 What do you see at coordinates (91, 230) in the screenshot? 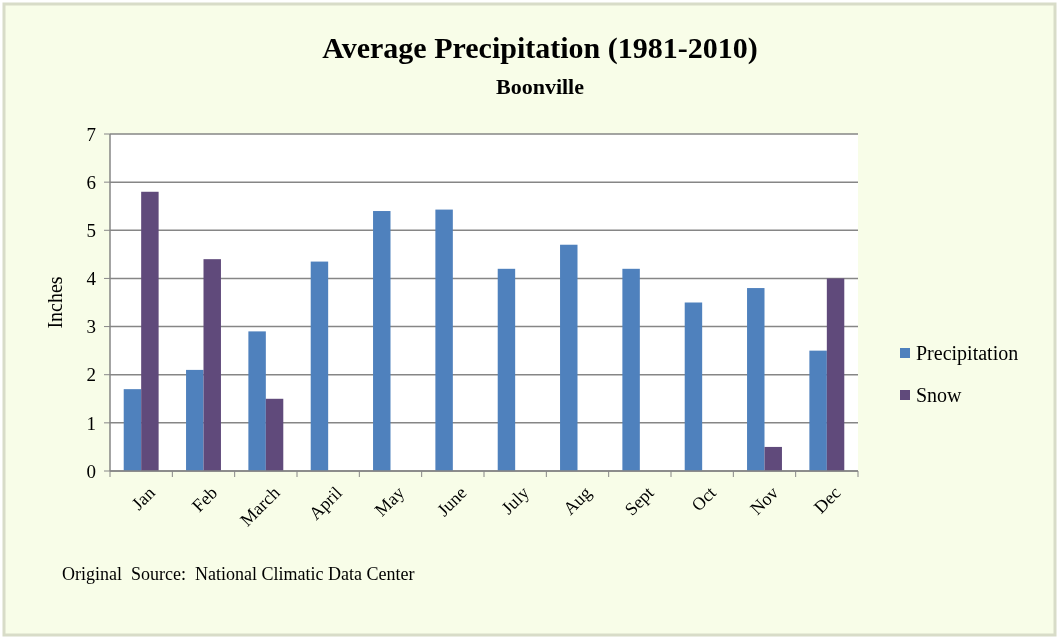
I see `y-tick-label: 5` at bounding box center [91, 230].